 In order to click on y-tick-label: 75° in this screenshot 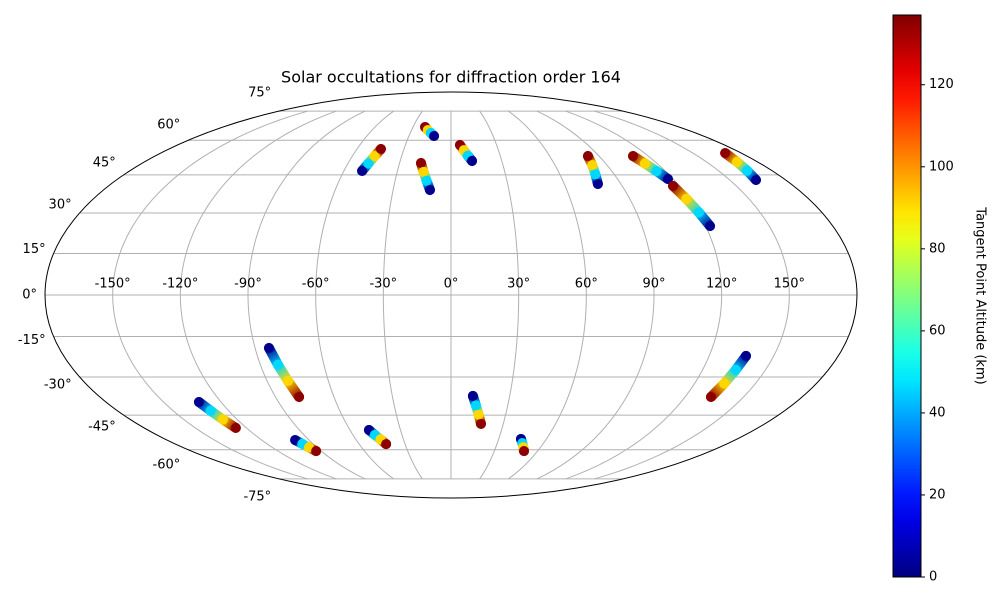, I will do `click(259, 92)`.